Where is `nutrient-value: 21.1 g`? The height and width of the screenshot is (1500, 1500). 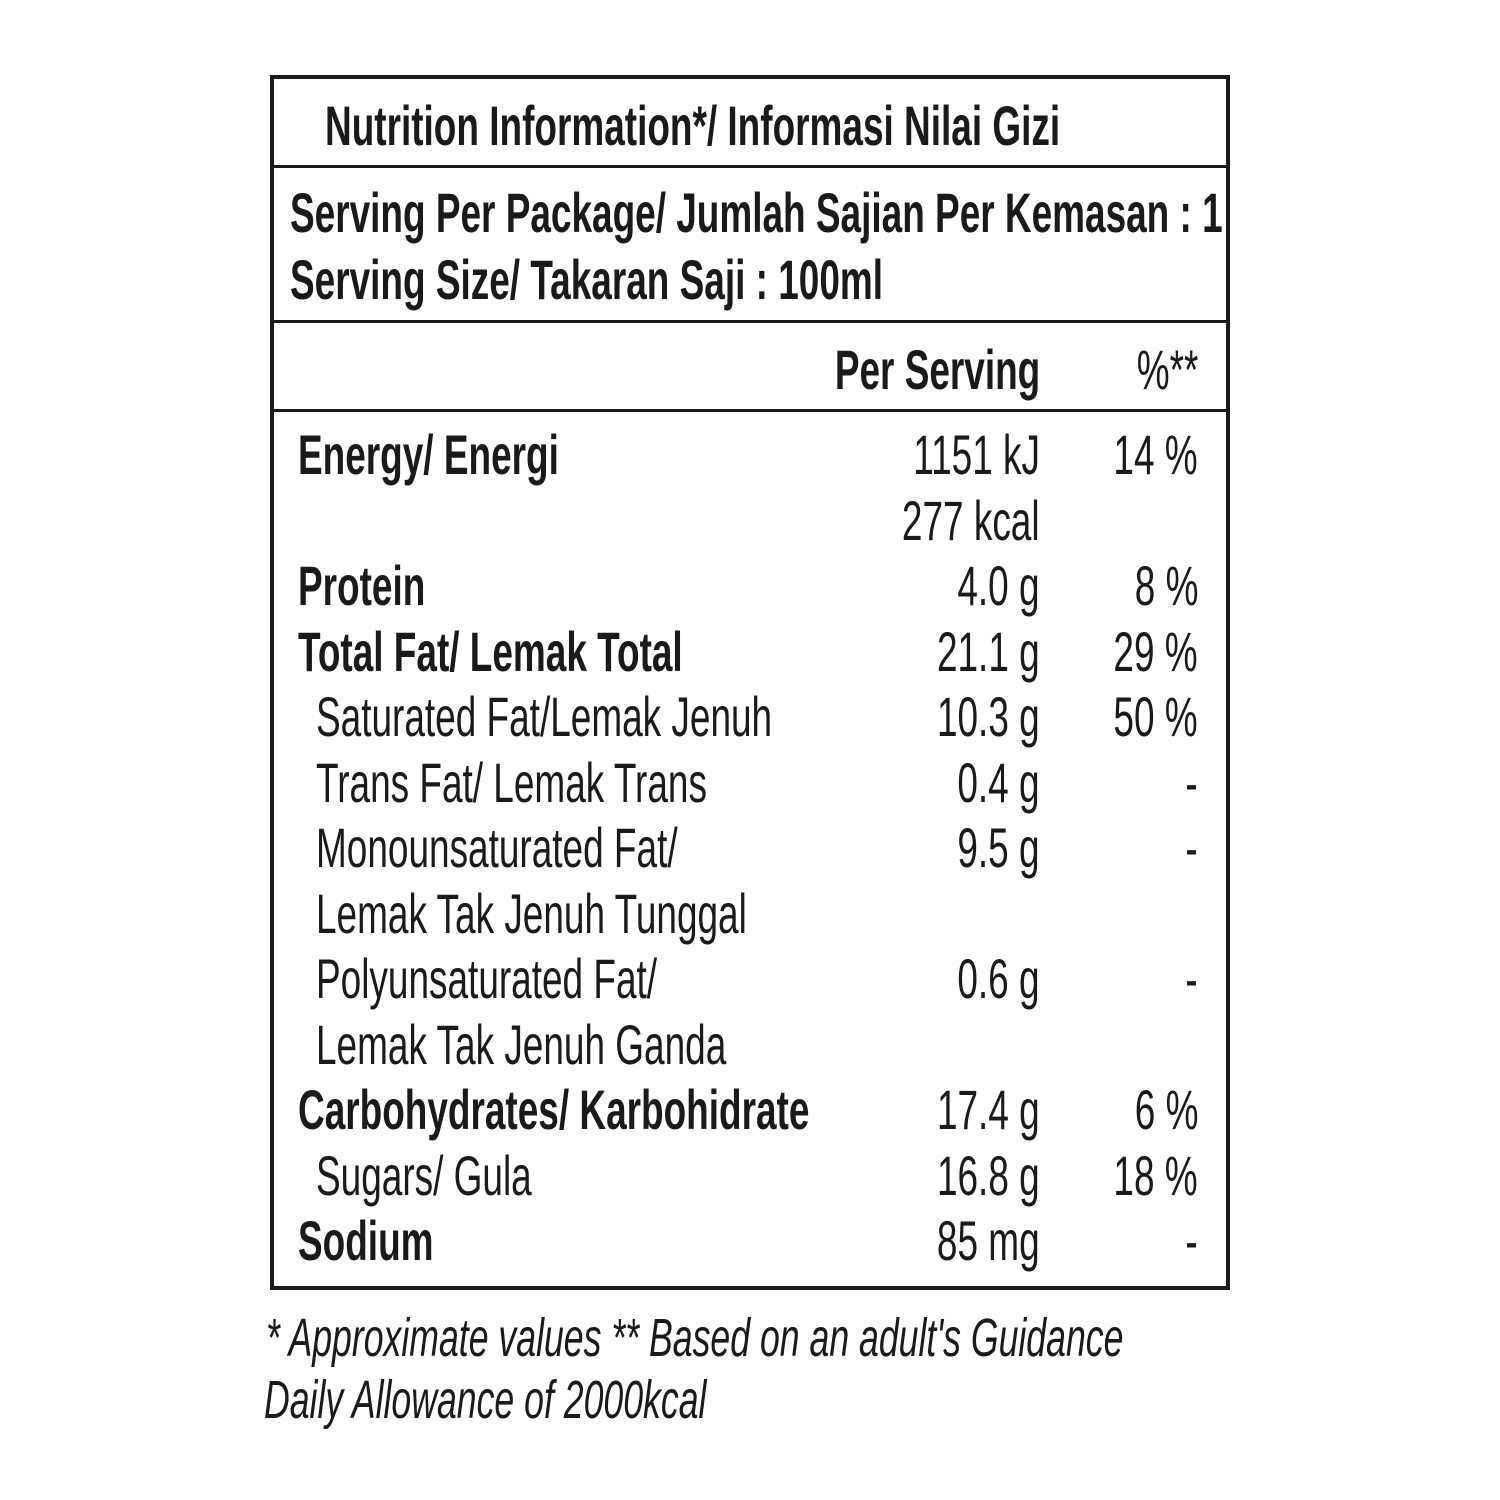
nutrient-value: 21.1 g is located at coordinates (988, 651).